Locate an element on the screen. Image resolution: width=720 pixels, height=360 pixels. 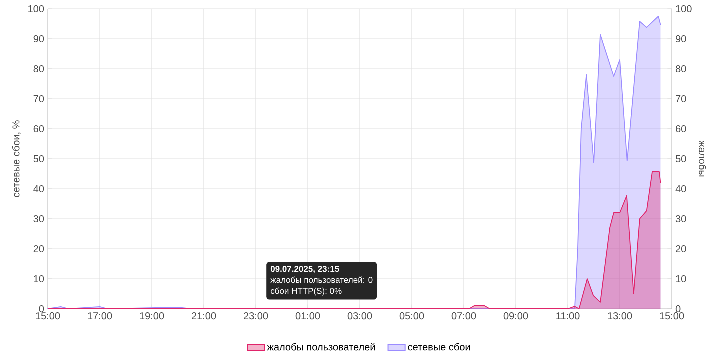
x-tick-label: 03:00 is located at coordinates (360, 316).